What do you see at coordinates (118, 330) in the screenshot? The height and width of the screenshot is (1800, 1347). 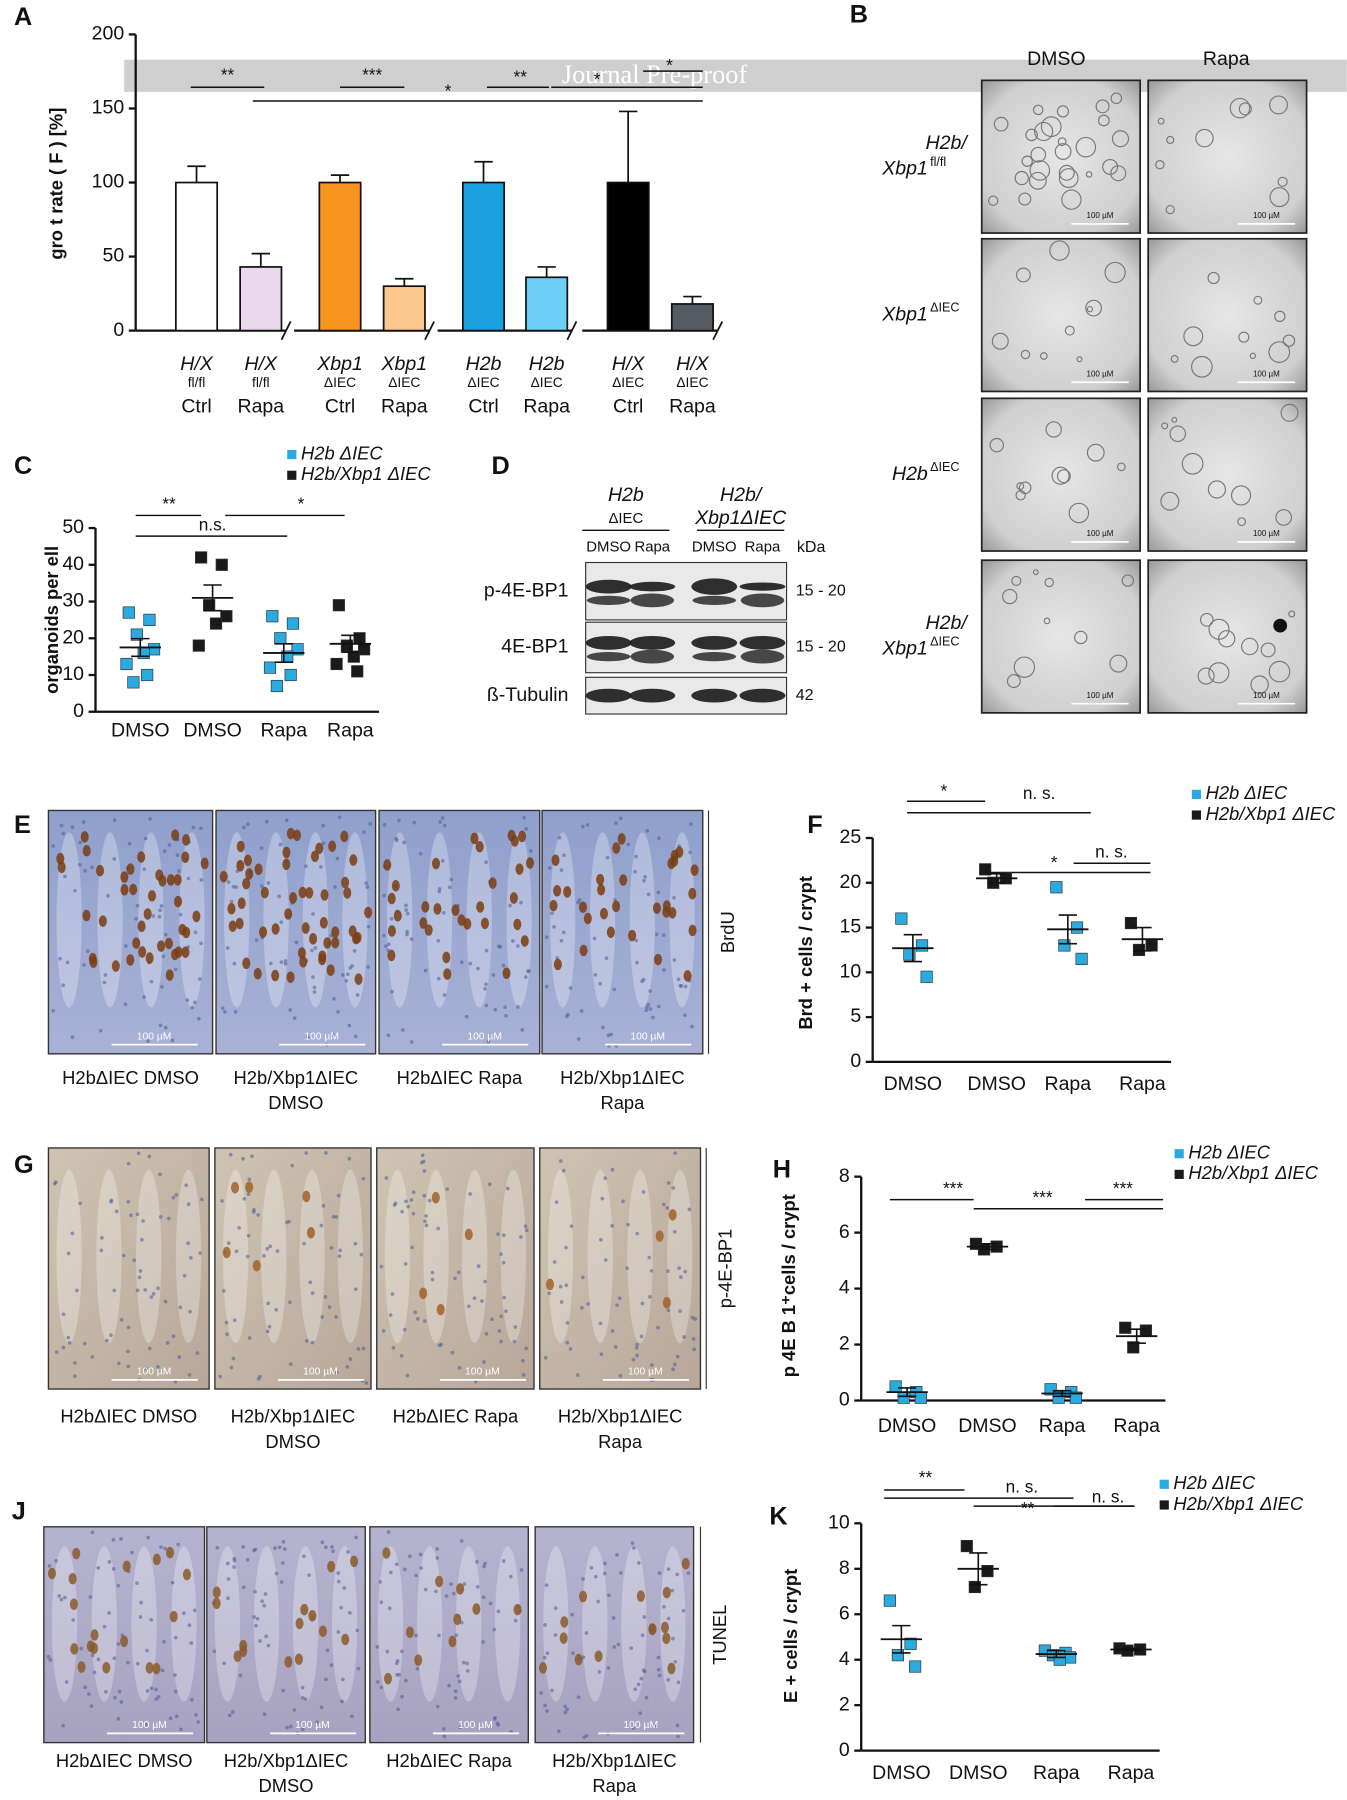 I see `y-tick-label: 0` at bounding box center [118, 330].